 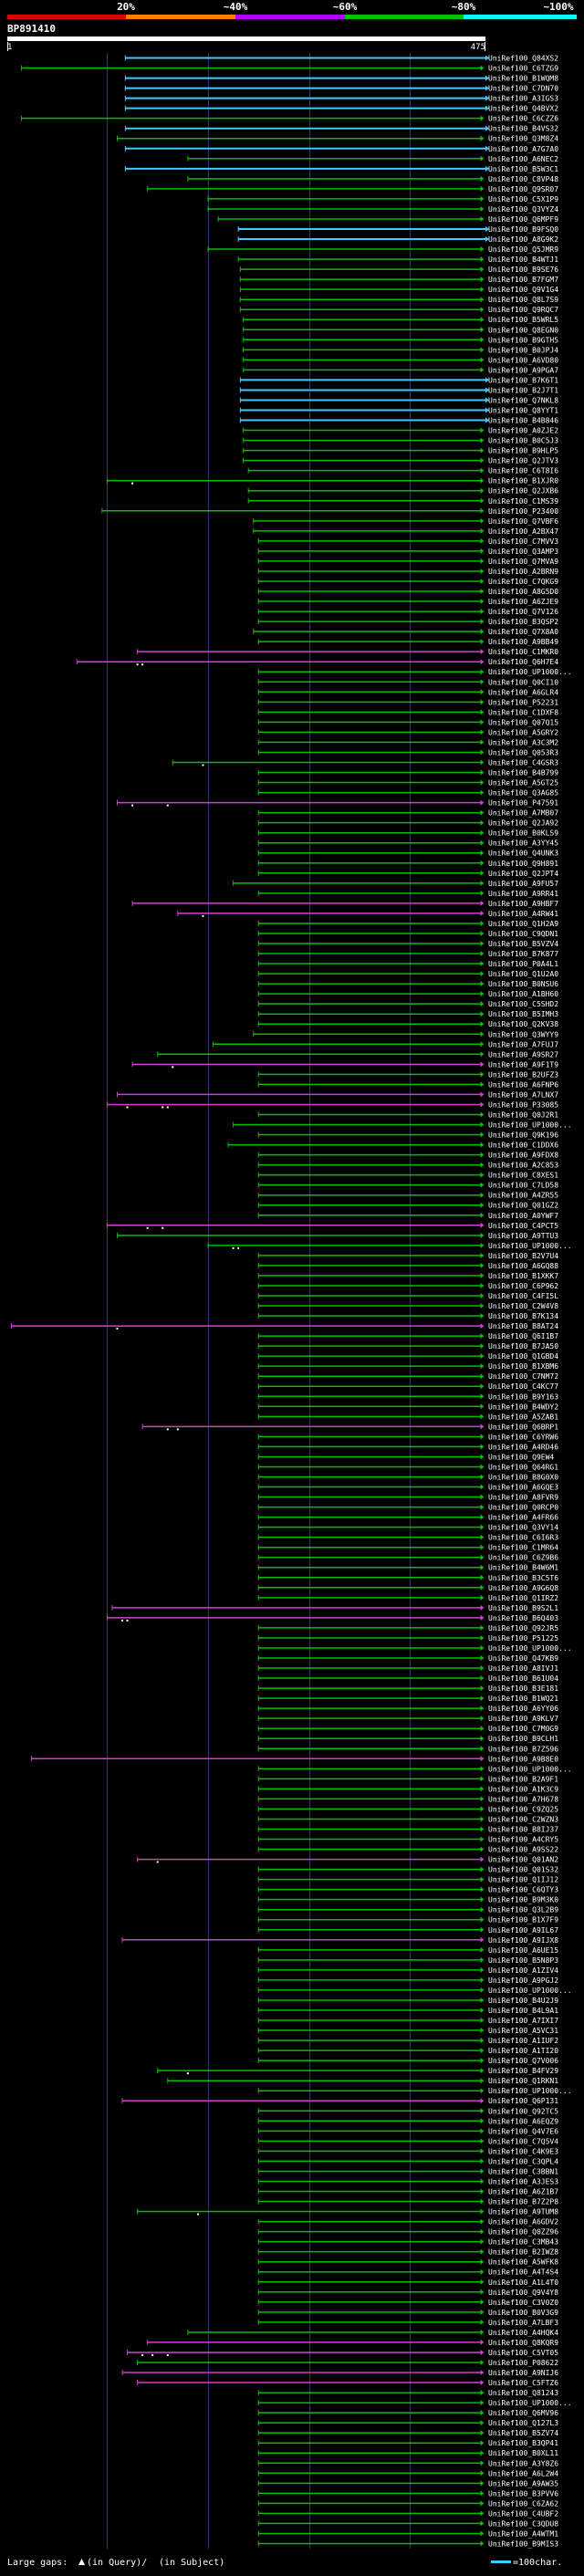 I want to click on query-gap-marker-icon, so click(x=81, y=2562).